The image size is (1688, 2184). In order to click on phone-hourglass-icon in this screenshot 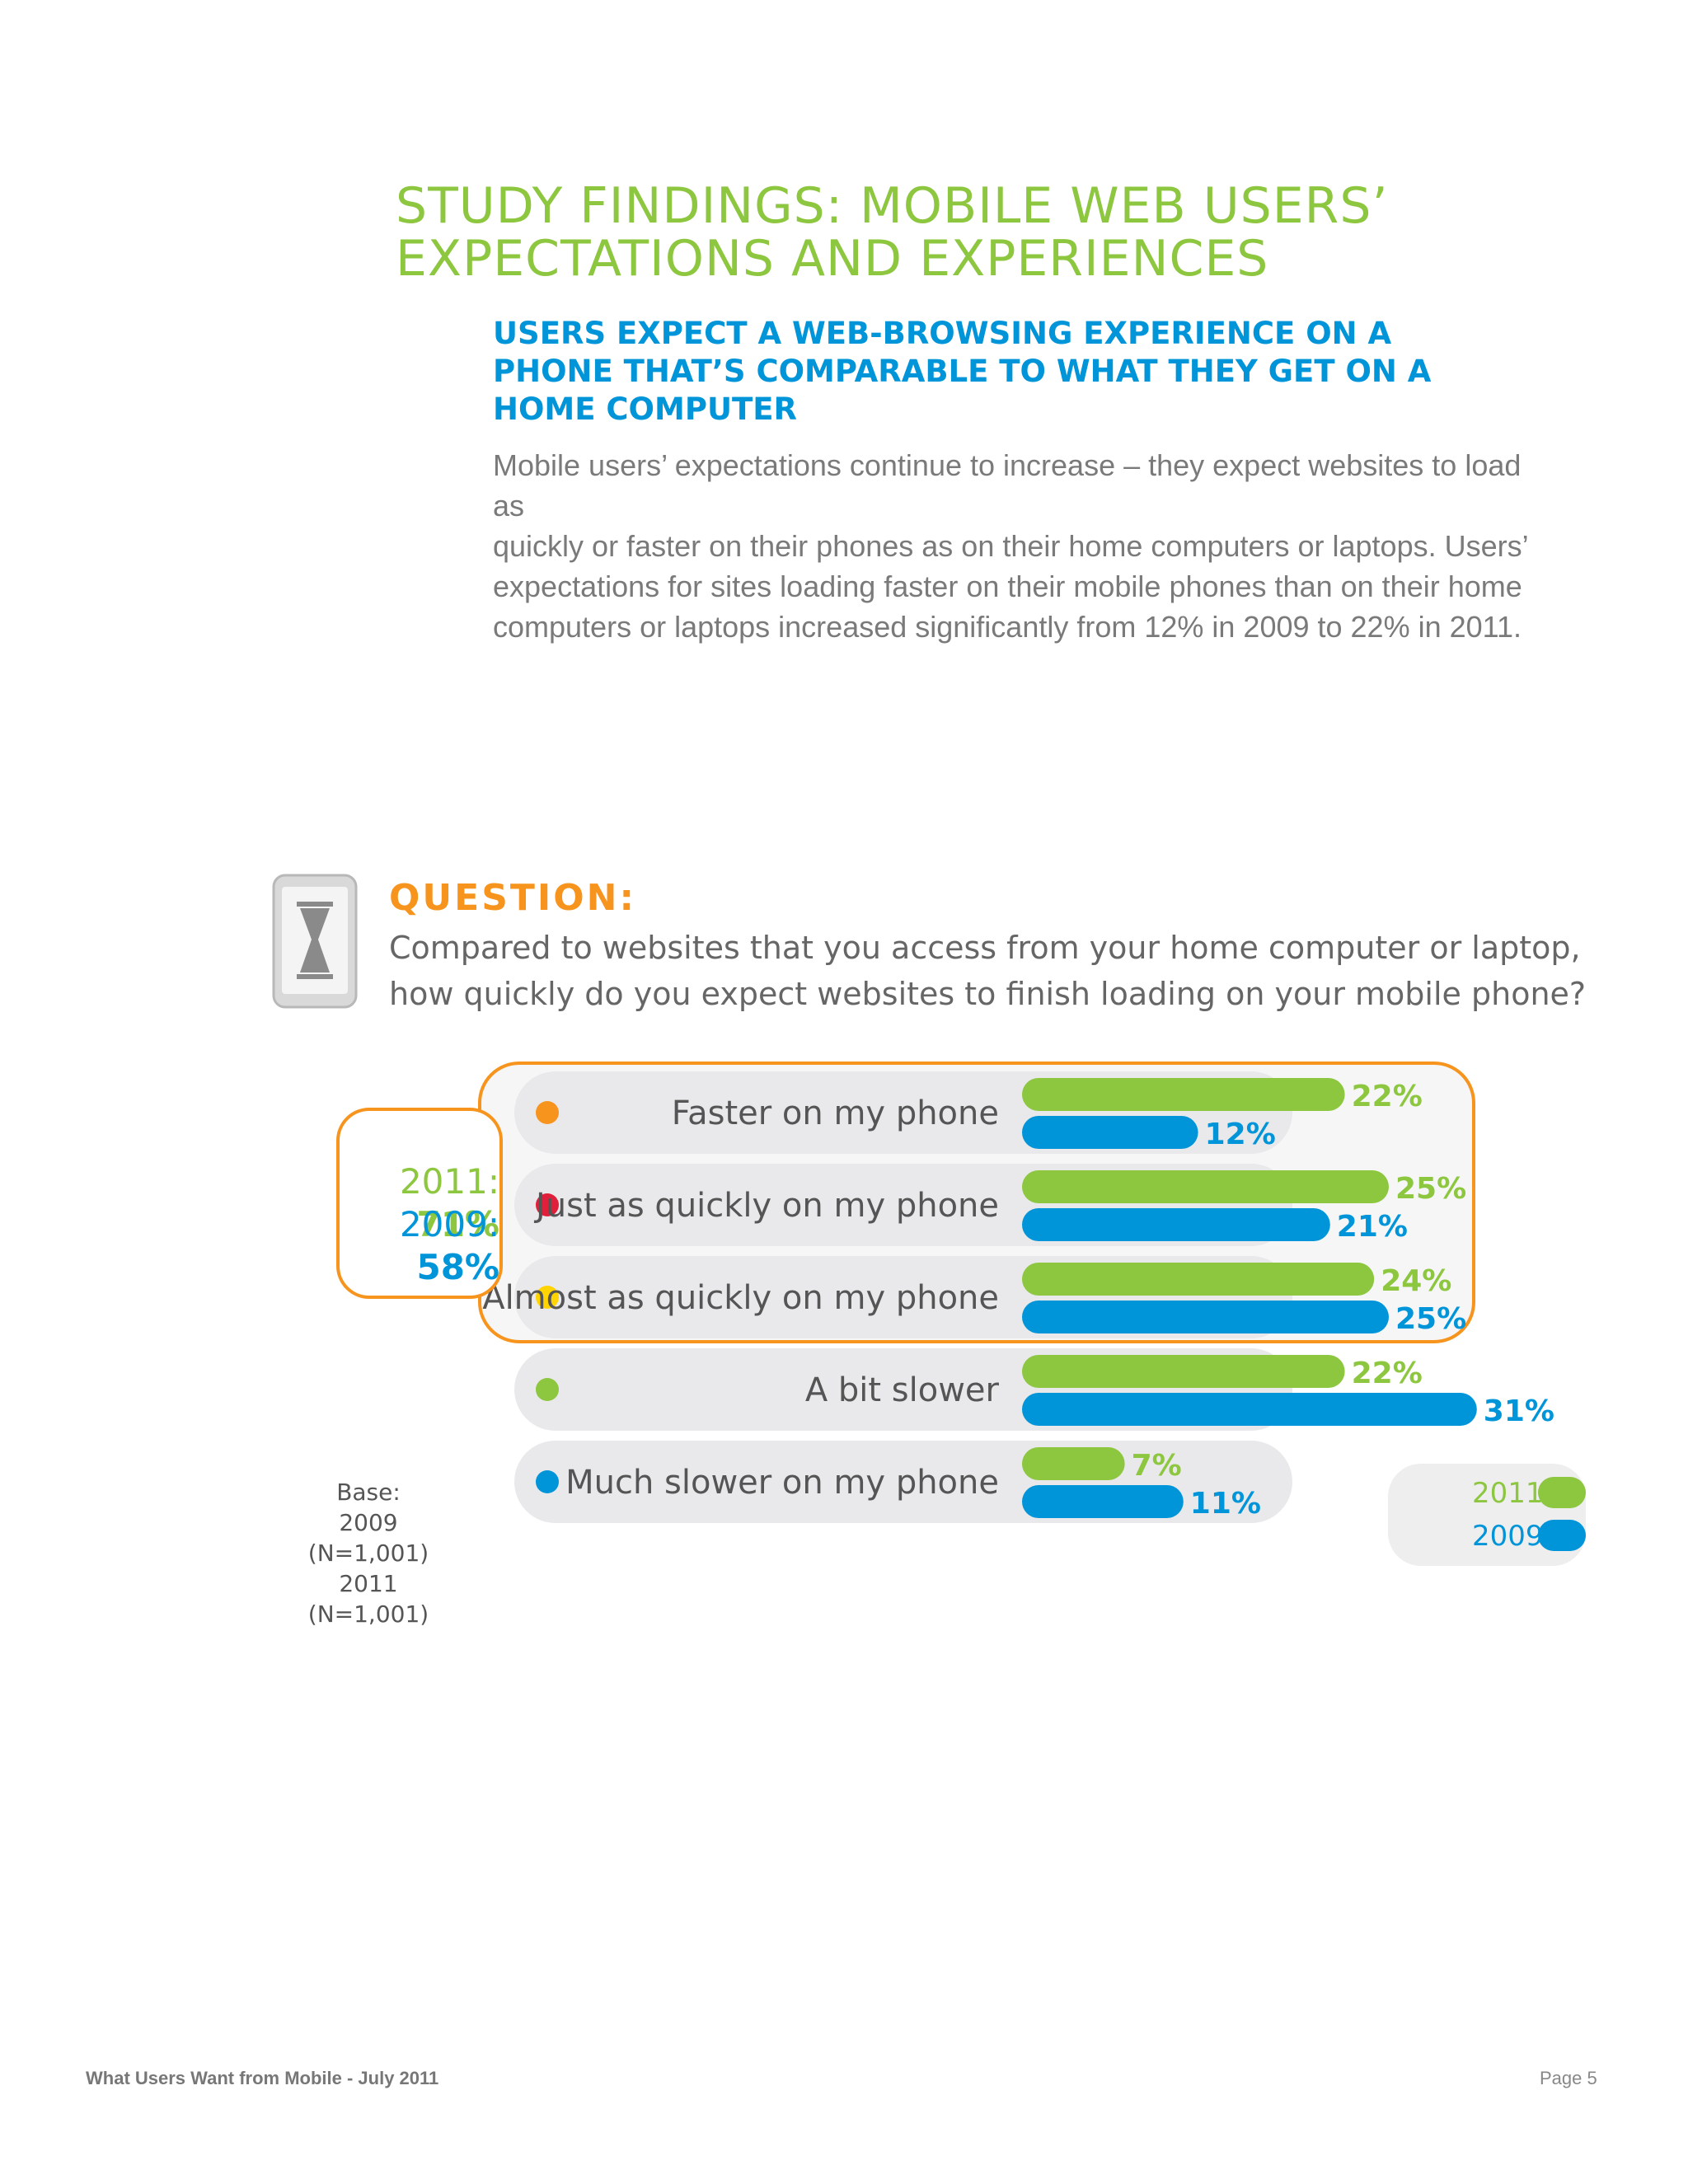, I will do `click(315, 941)`.